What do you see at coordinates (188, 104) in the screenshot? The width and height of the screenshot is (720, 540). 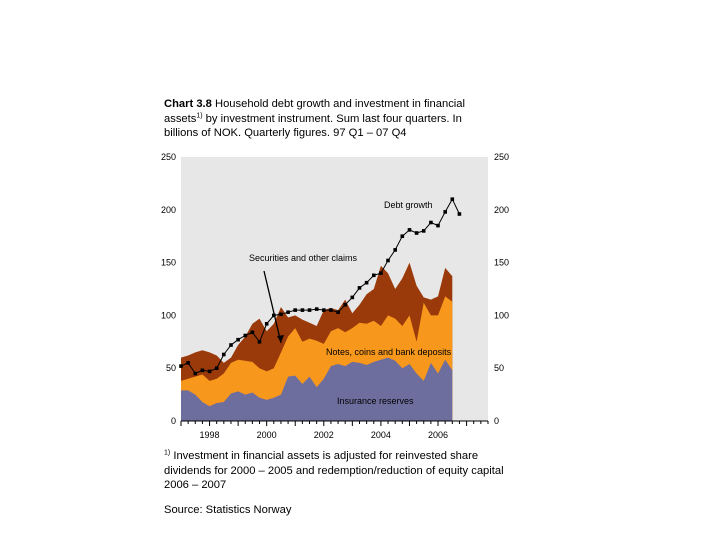 I see `chart-number: Chart 3.8` at bounding box center [188, 104].